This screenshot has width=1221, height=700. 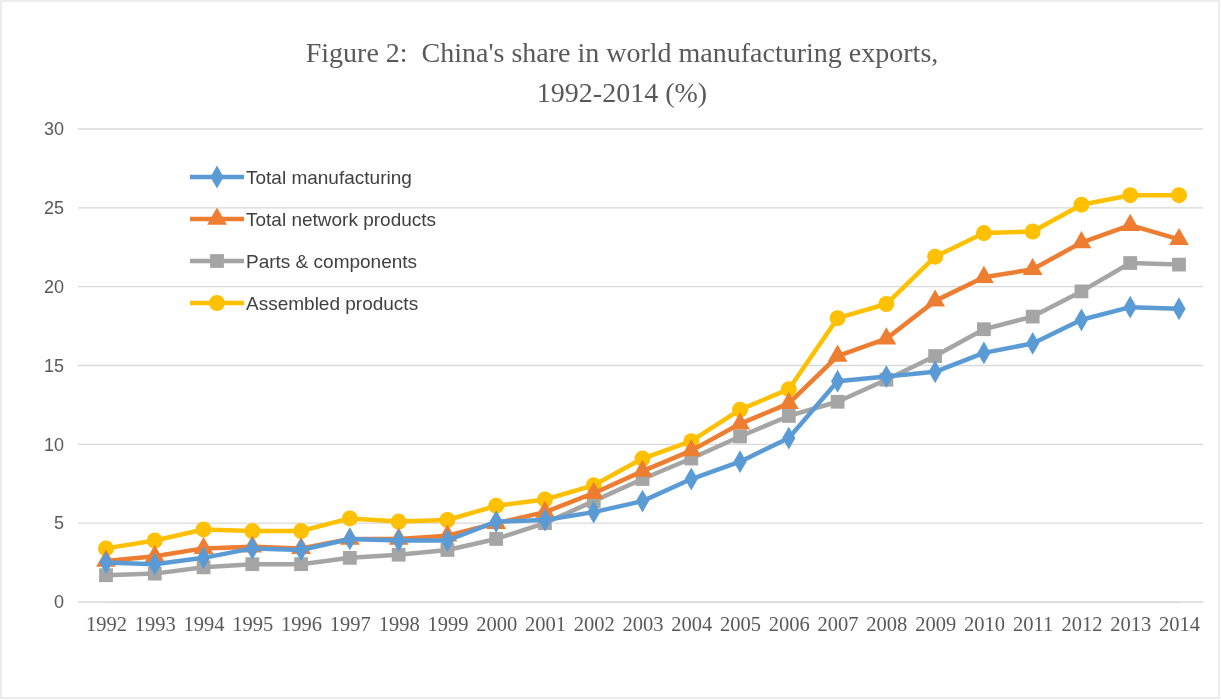 I want to click on x-tick-label: 2010, so click(x=984, y=623).